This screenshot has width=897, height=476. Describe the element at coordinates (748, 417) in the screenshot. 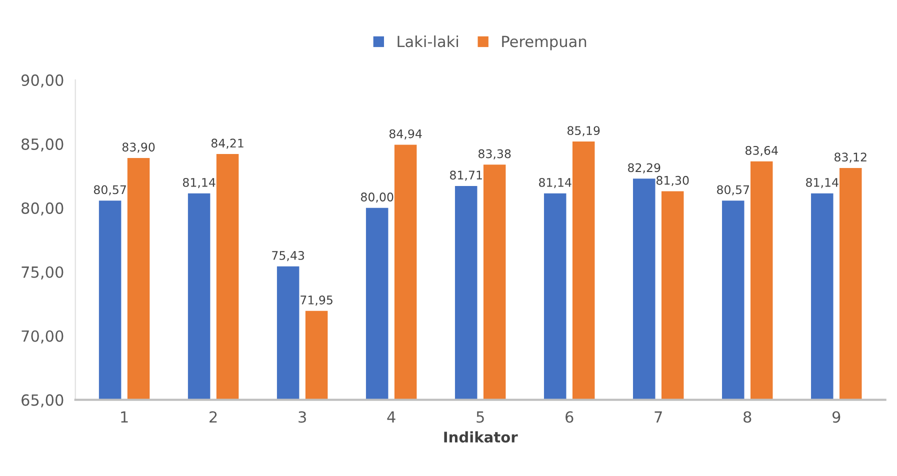

I see `x-tick-label: 8` at that location.